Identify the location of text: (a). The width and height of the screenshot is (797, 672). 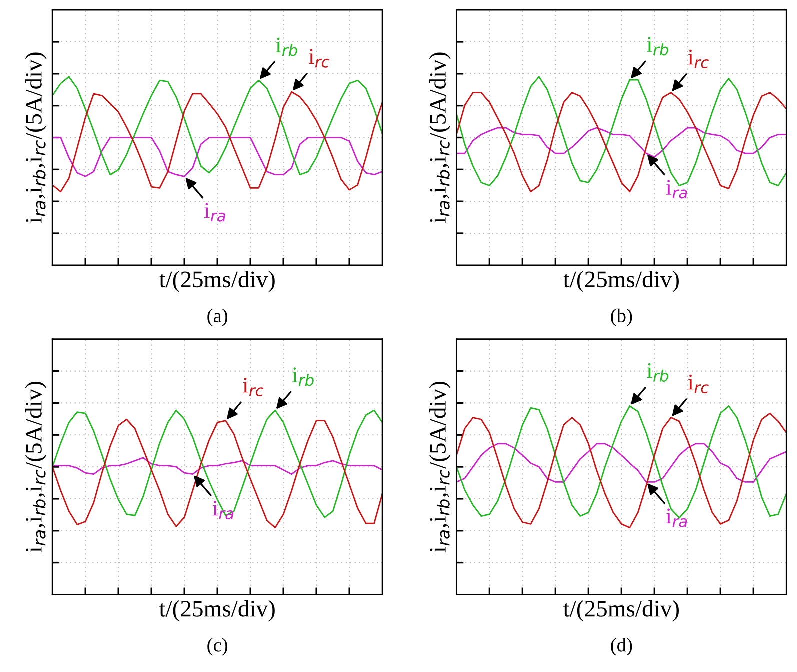
(218, 317).